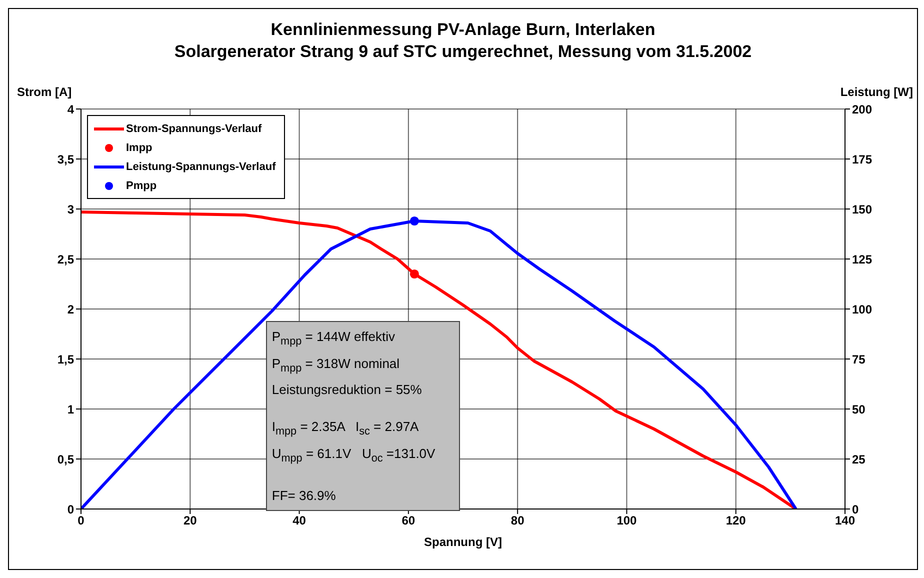 The height and width of the screenshot is (578, 924). I want to click on chart-subtitle: Solargenerator Strang 9 auf STC umgerechnet, Messung vom 31.5.2002, so click(463, 52).